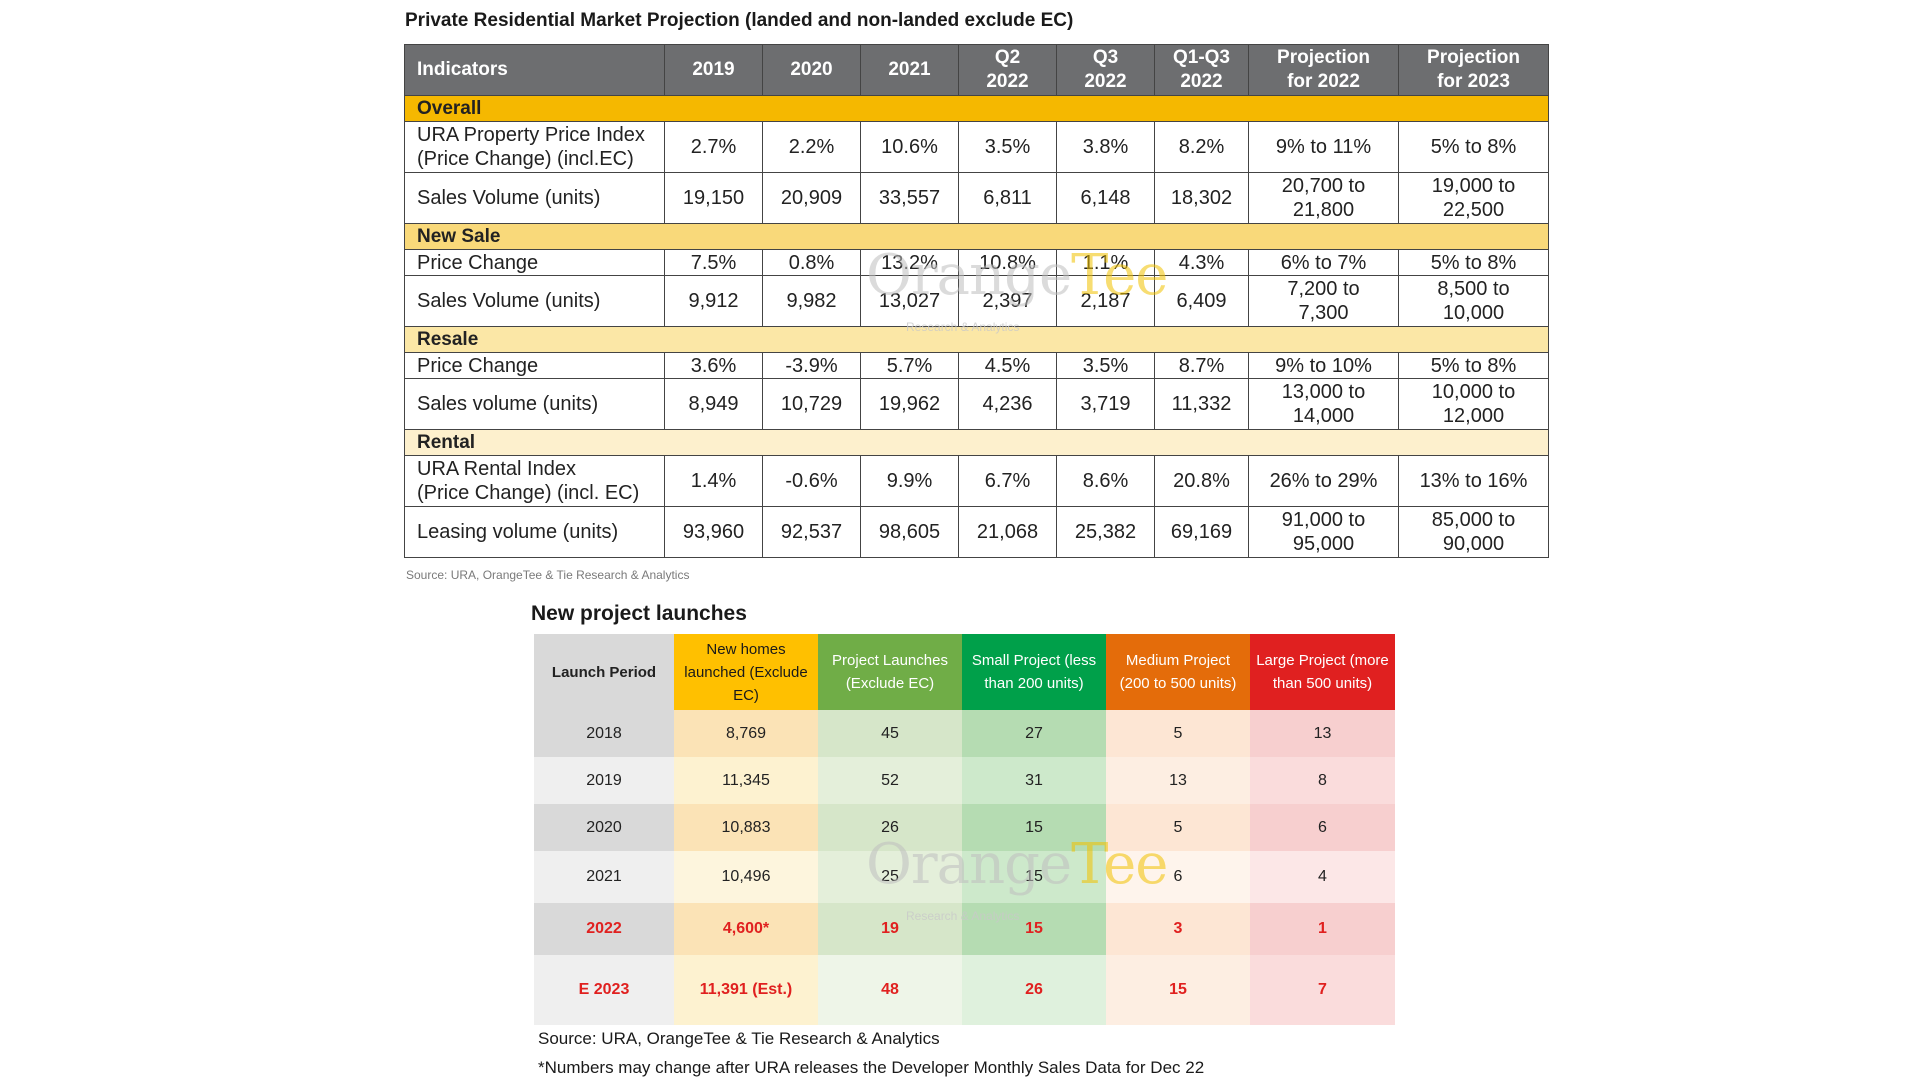 Image resolution: width=1920 pixels, height=1082 pixels. Describe the element at coordinates (1105, 532) in the screenshot. I see `indicator-value: 25,382` at that location.